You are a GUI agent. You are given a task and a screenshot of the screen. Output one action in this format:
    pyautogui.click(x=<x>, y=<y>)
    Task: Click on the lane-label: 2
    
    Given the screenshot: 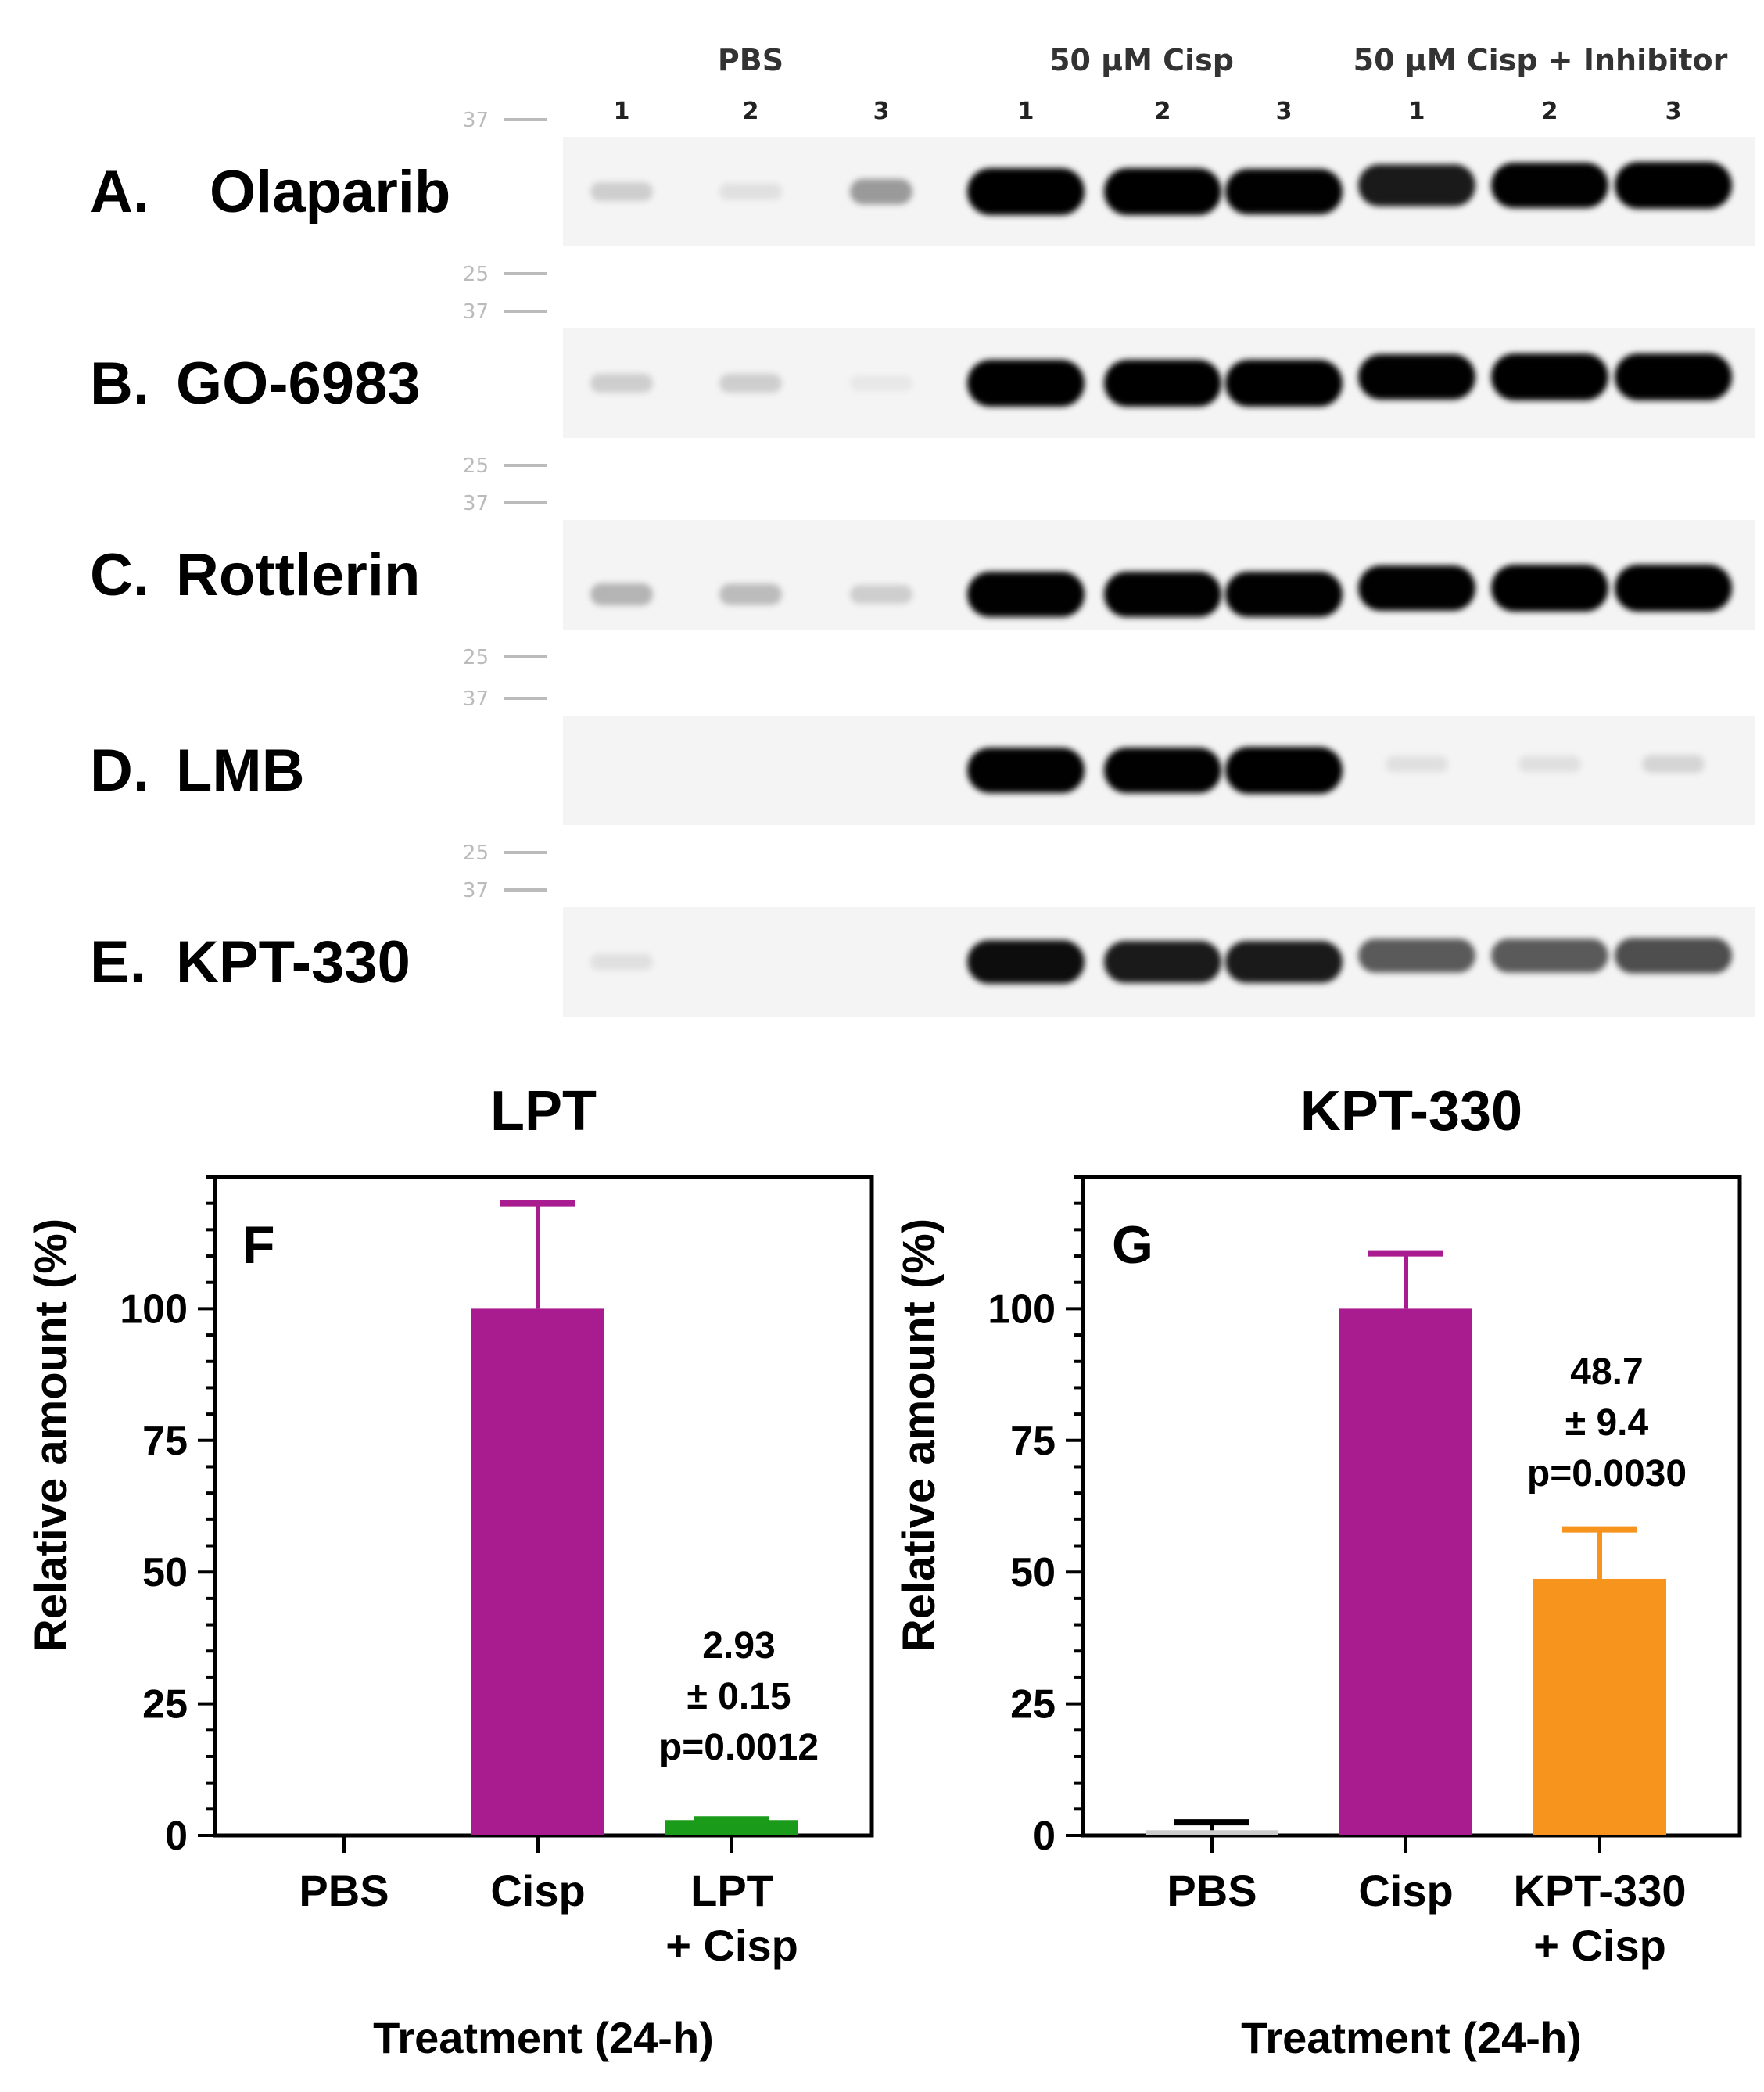 What is the action you would take?
    pyautogui.click(x=1163, y=111)
    